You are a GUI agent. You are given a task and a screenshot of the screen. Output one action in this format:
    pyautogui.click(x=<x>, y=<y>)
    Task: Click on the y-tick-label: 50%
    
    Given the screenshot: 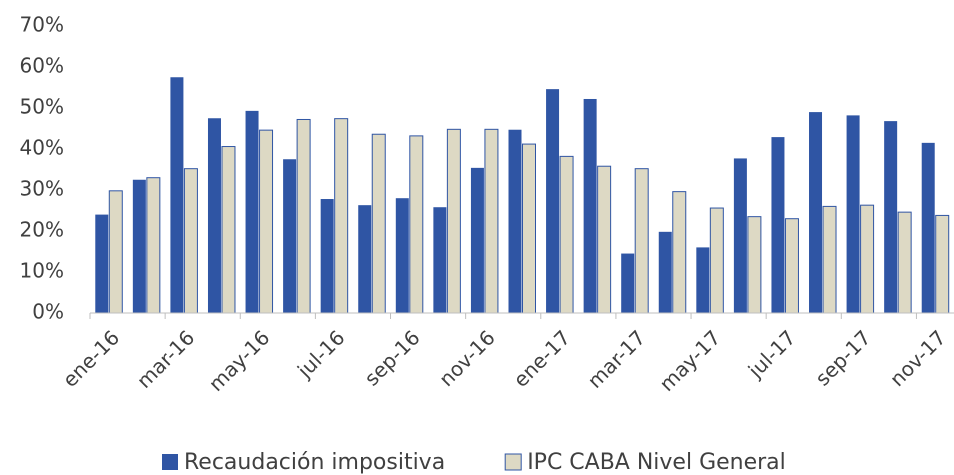 What is the action you would take?
    pyautogui.click(x=42, y=107)
    